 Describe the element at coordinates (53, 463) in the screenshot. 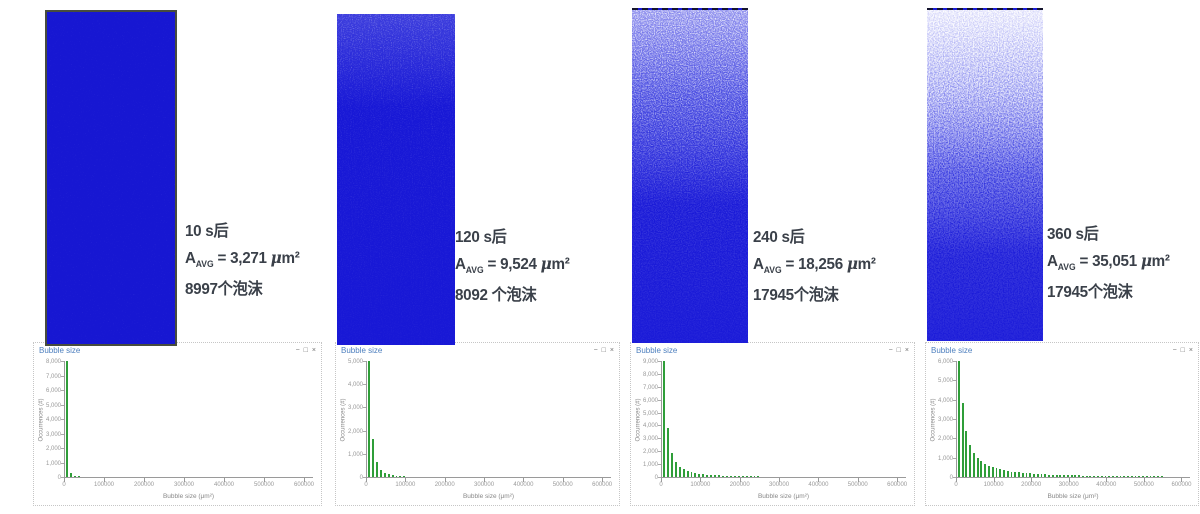

I see `y-tick-label: 1,000` at that location.